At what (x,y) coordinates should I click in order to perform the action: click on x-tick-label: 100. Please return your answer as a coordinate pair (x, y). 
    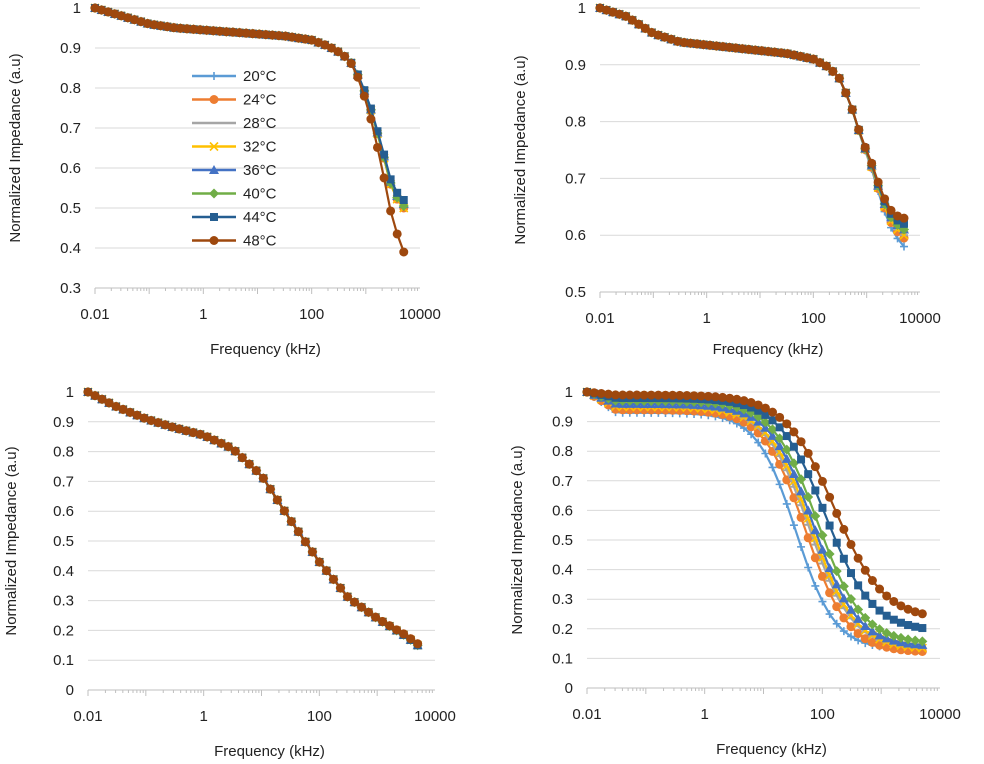
    Looking at the image, I should click on (319, 716).